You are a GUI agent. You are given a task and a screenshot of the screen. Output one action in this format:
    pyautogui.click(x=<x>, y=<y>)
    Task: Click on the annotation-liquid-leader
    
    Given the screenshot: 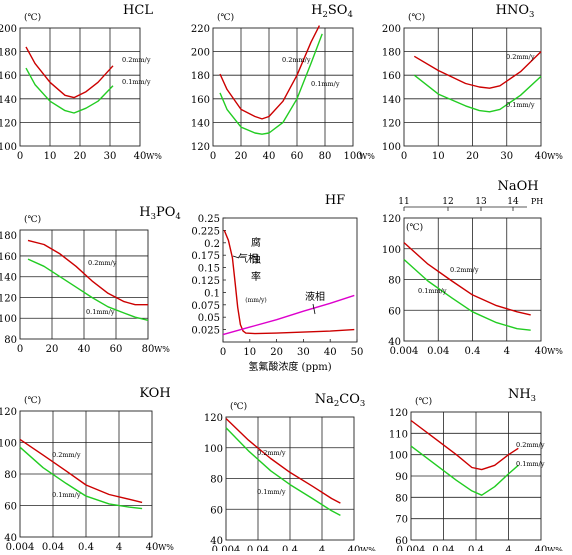 What is the action you would take?
    pyautogui.click(x=314, y=309)
    